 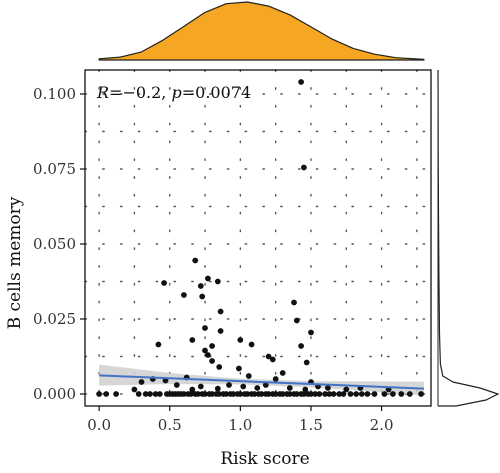 What do you see at coordinates (311, 425) in the screenshot?
I see `x-tick-label: 1.5` at bounding box center [311, 425].